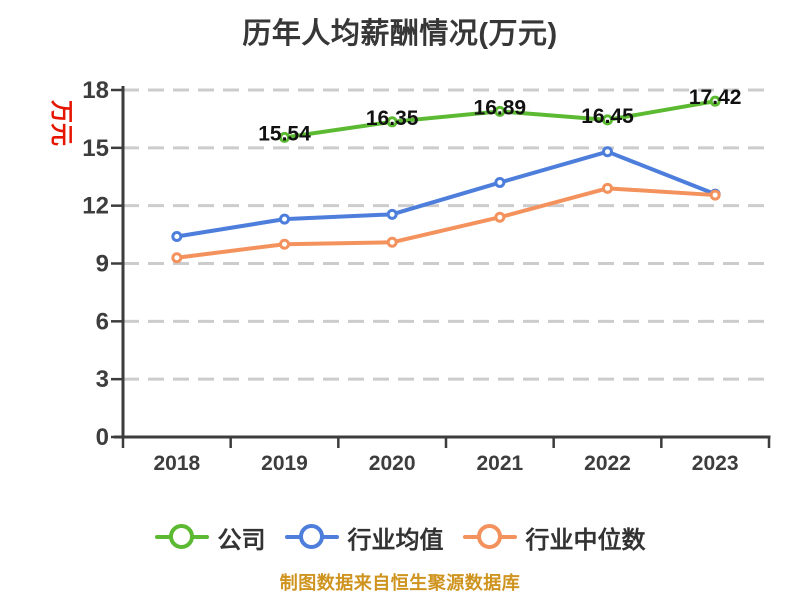 The image size is (800, 600). I want to click on y-tick-label-9: 9, so click(102, 264).